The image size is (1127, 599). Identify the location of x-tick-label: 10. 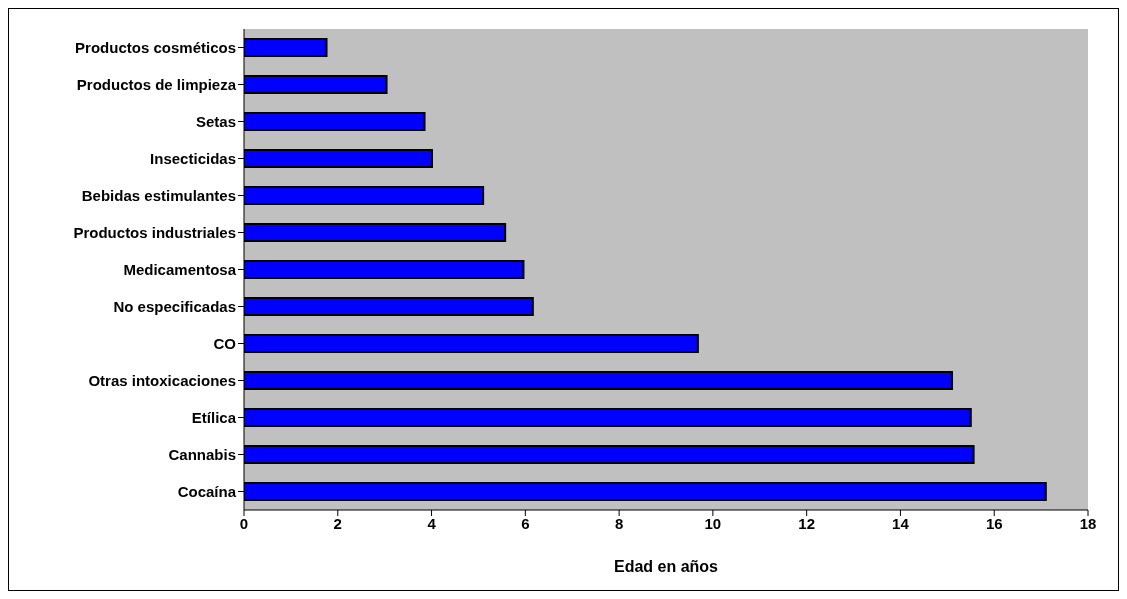
(713, 523).